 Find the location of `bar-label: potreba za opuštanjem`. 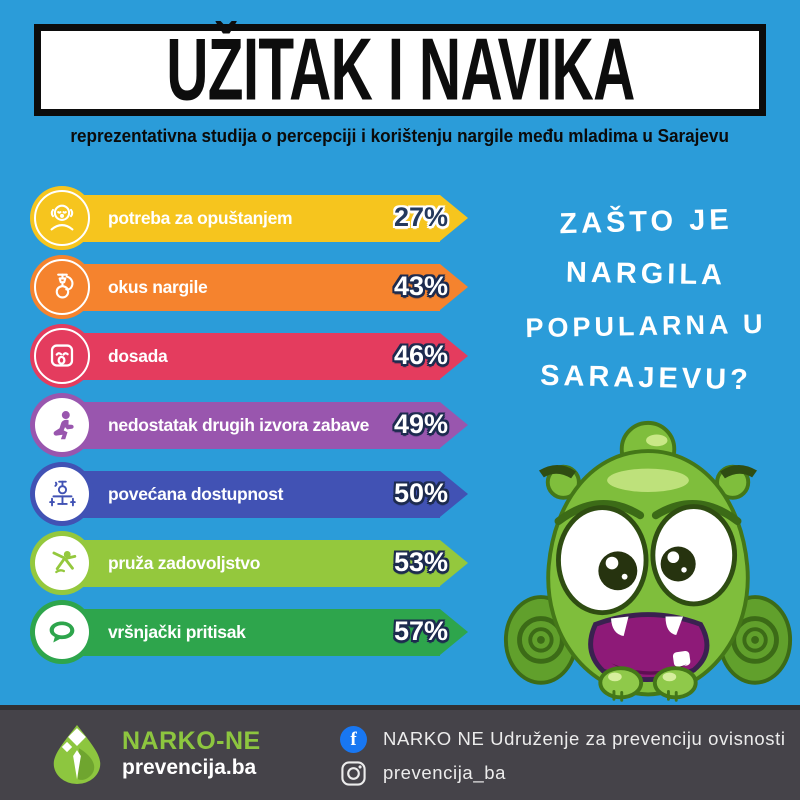

bar-label: potreba za opuštanjem is located at coordinates (200, 217).